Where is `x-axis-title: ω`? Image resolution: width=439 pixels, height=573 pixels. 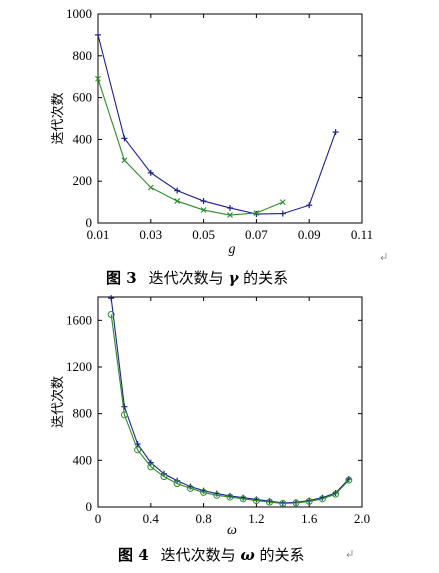 x-axis-title: ω is located at coordinates (232, 530).